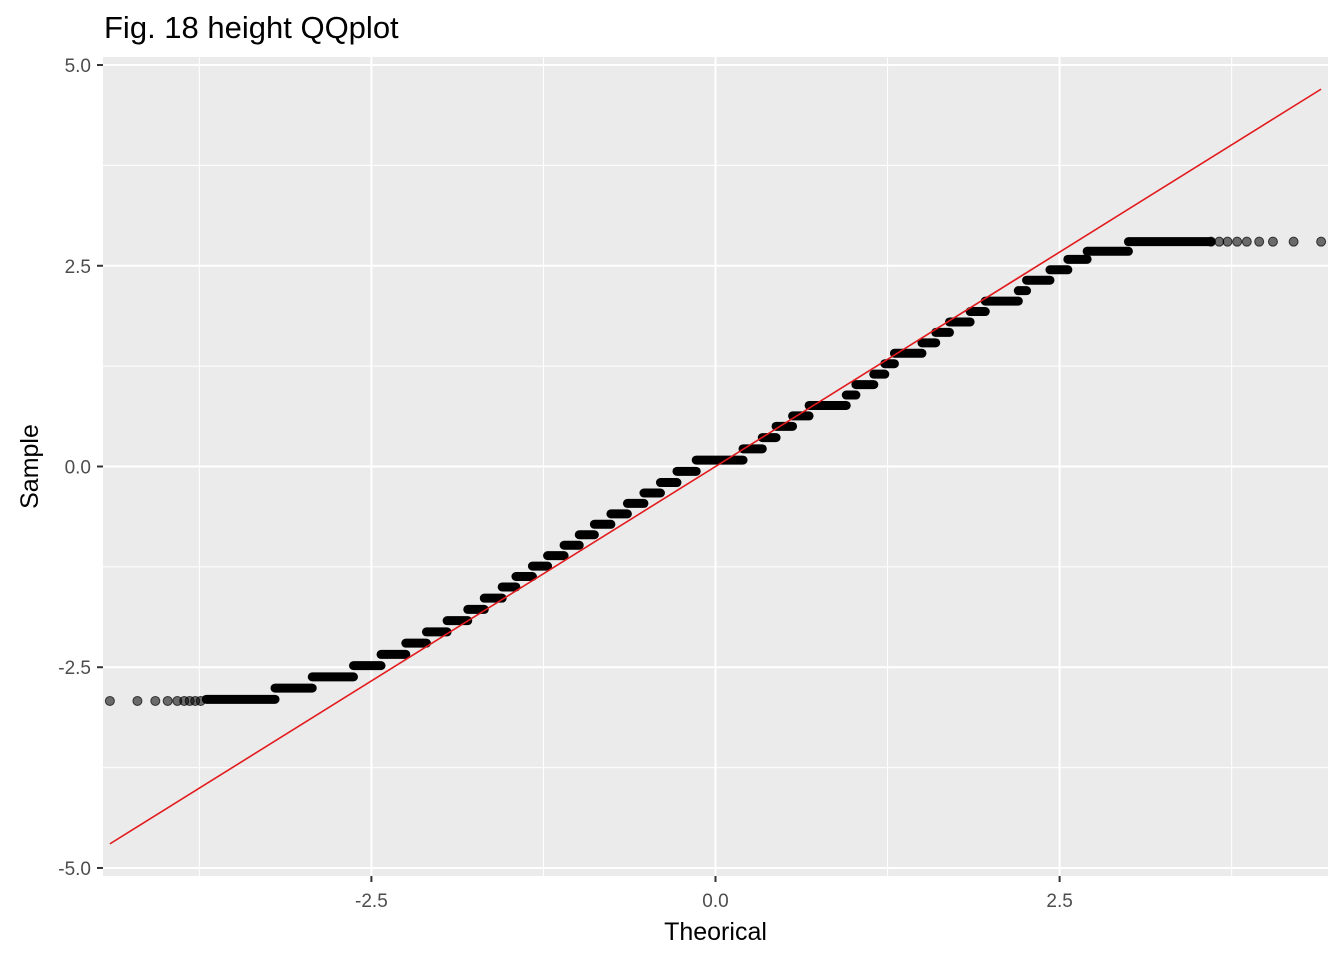 This screenshot has width=1344, height=960. What do you see at coordinates (30, 466) in the screenshot?
I see `y-axis-title: Sample` at bounding box center [30, 466].